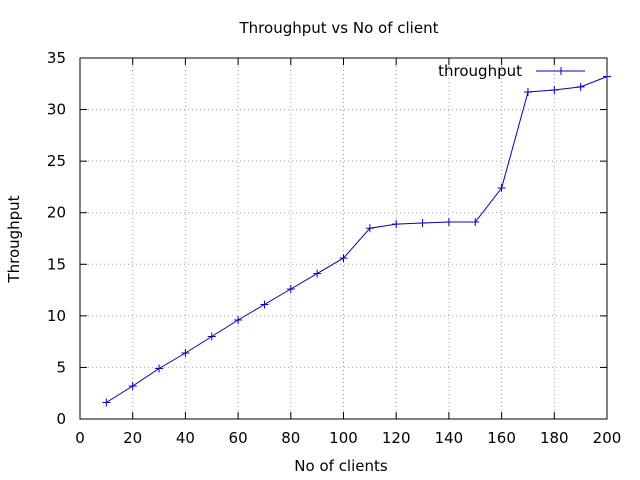  I want to click on legend-marker-throughput, so click(561, 71).